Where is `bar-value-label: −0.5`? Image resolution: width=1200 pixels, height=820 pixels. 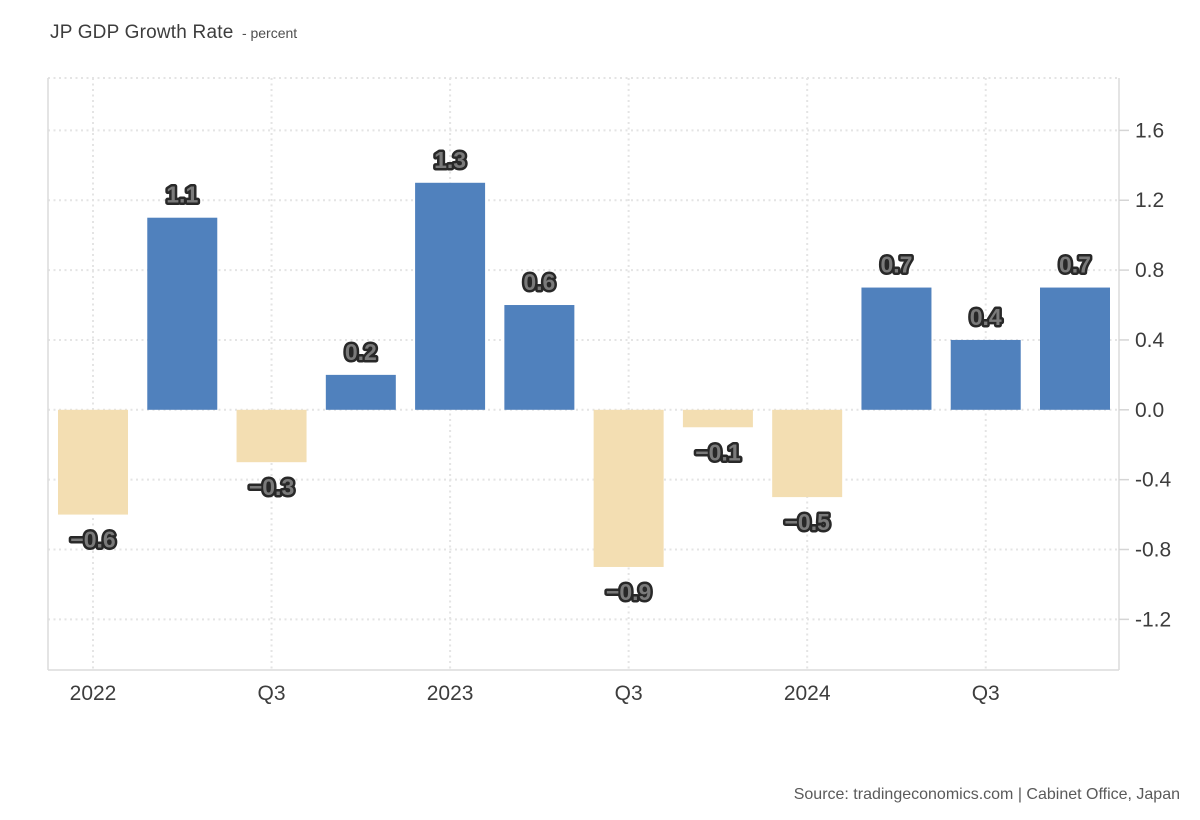 bar-value-label: −0.5 is located at coordinates (807, 522).